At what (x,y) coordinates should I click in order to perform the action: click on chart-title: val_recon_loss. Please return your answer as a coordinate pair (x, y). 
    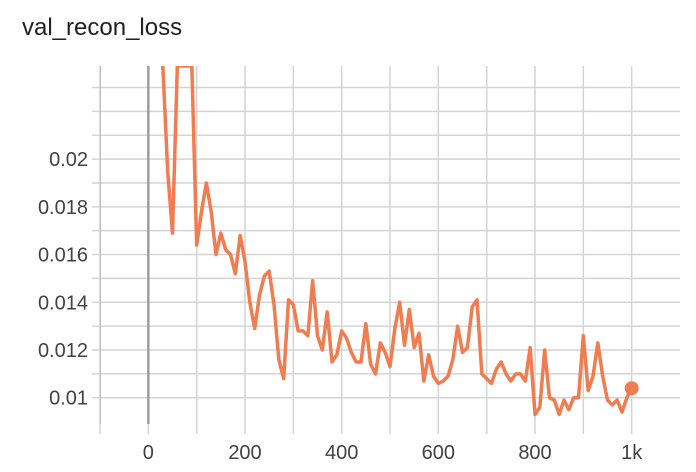
    Looking at the image, I should click on (102, 27).